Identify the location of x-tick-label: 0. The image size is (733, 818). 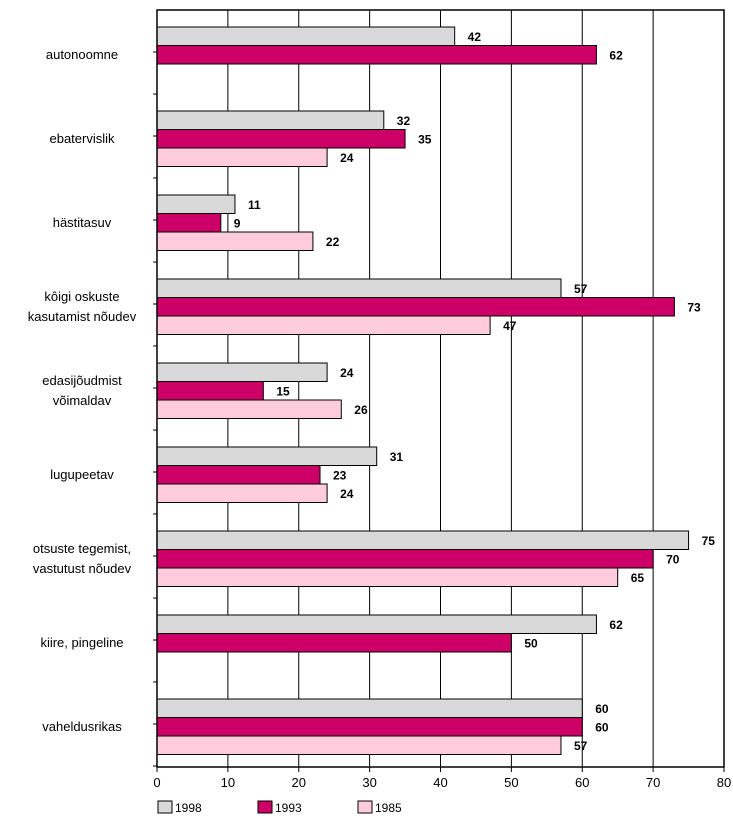
(156, 782).